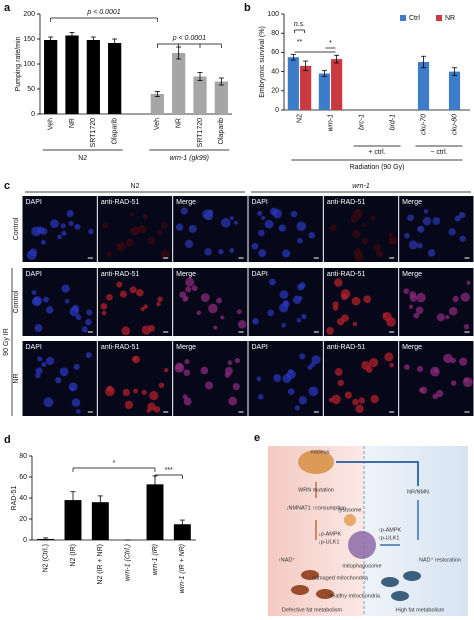  What do you see at coordinates (439, 18) in the screenshot?
I see `legend-swatch` at bounding box center [439, 18].